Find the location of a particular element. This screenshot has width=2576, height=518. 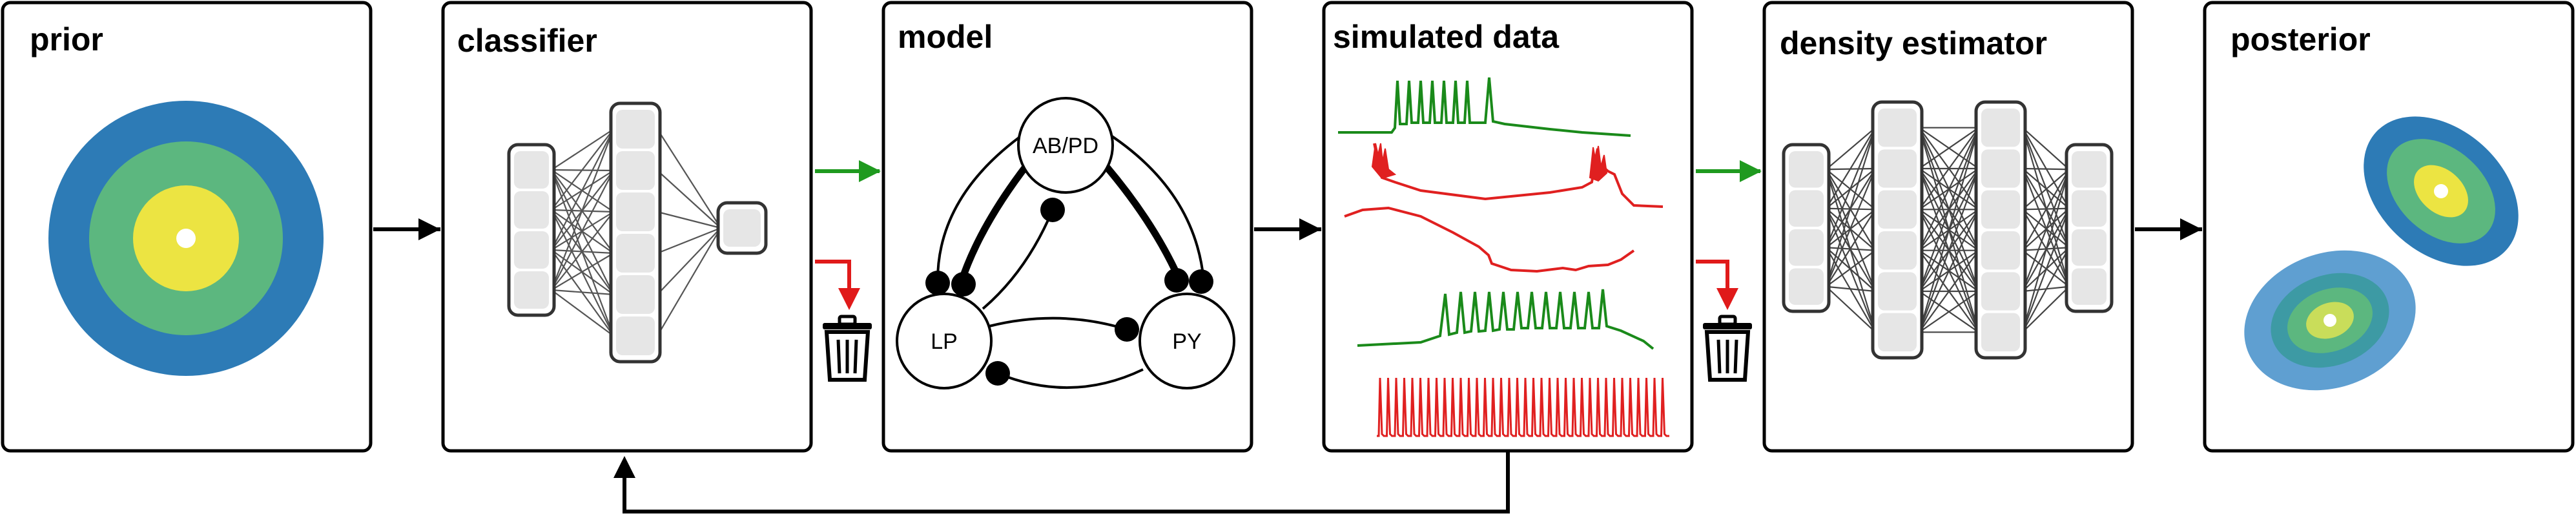

posterior-title: posterior is located at coordinates (2301, 39).